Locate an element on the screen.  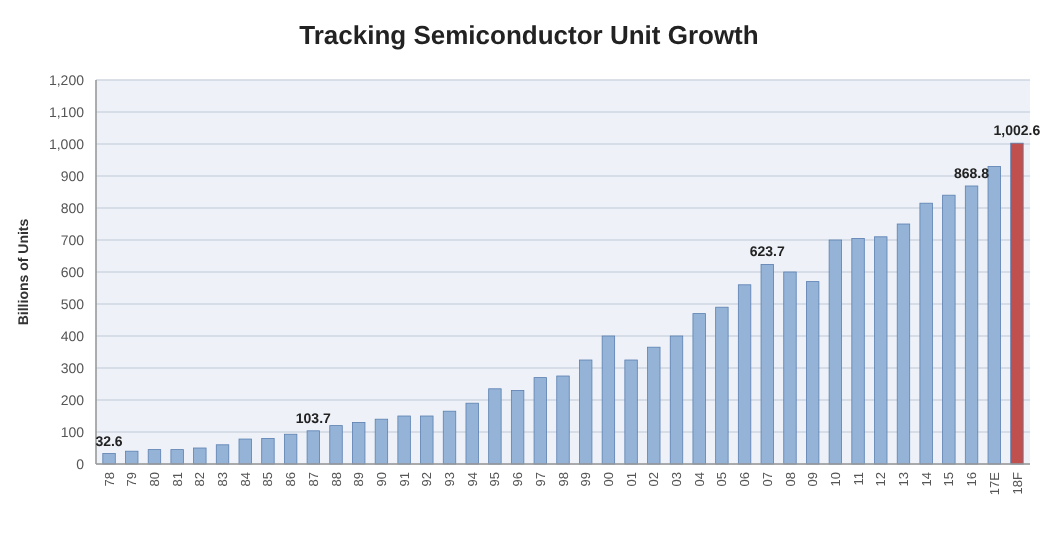
chart-title: Tracking Semiconductor Unit Growth is located at coordinates (529, 35).